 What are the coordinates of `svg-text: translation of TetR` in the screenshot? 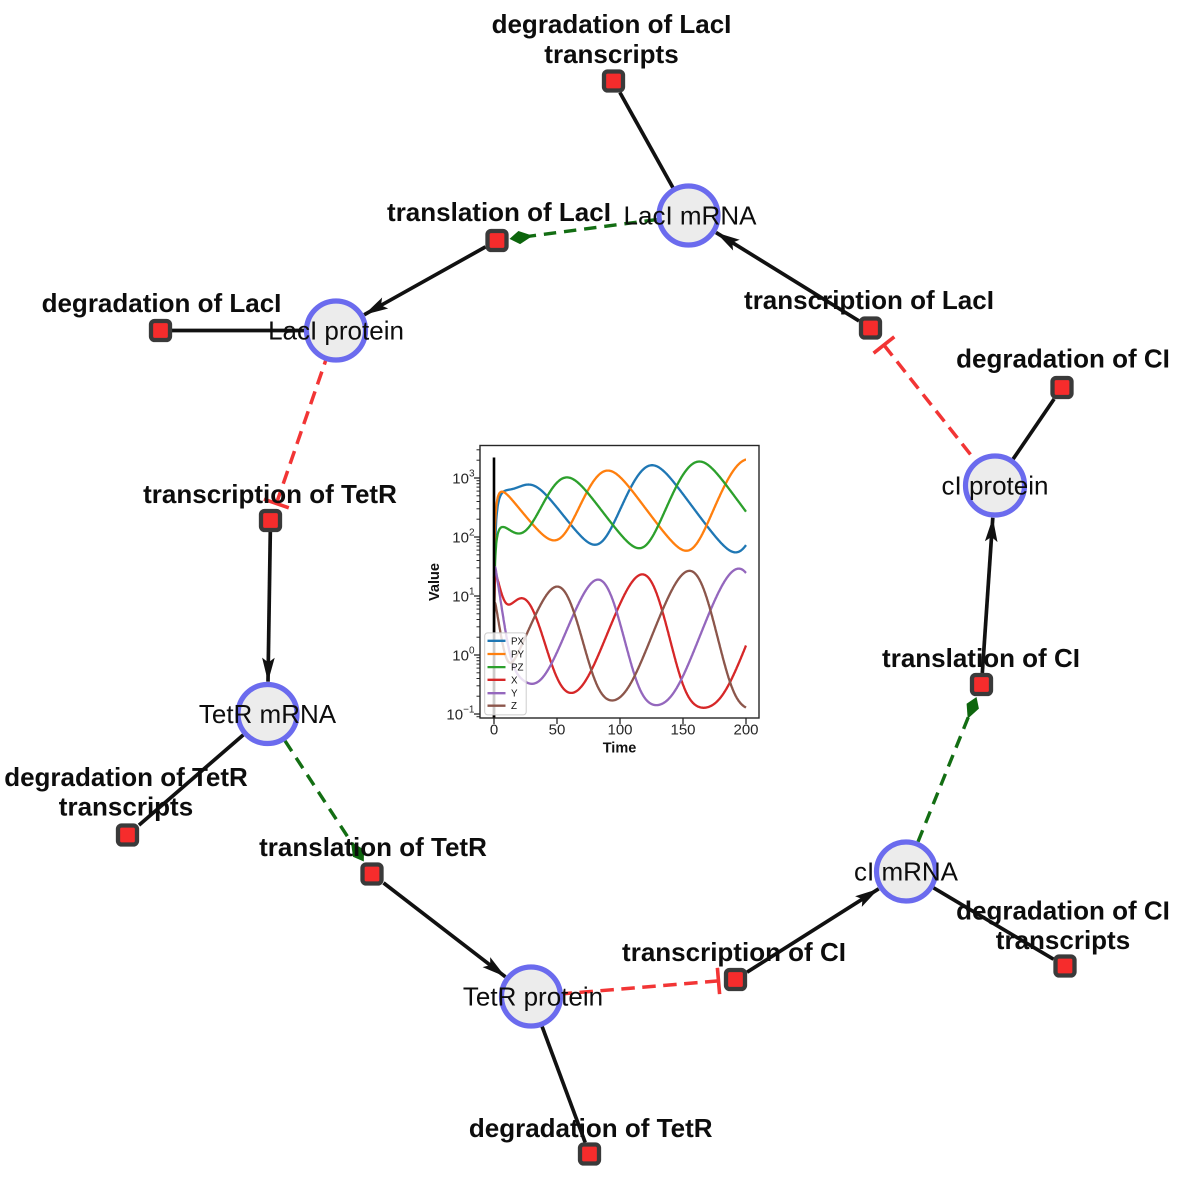 It's located at (373, 847).